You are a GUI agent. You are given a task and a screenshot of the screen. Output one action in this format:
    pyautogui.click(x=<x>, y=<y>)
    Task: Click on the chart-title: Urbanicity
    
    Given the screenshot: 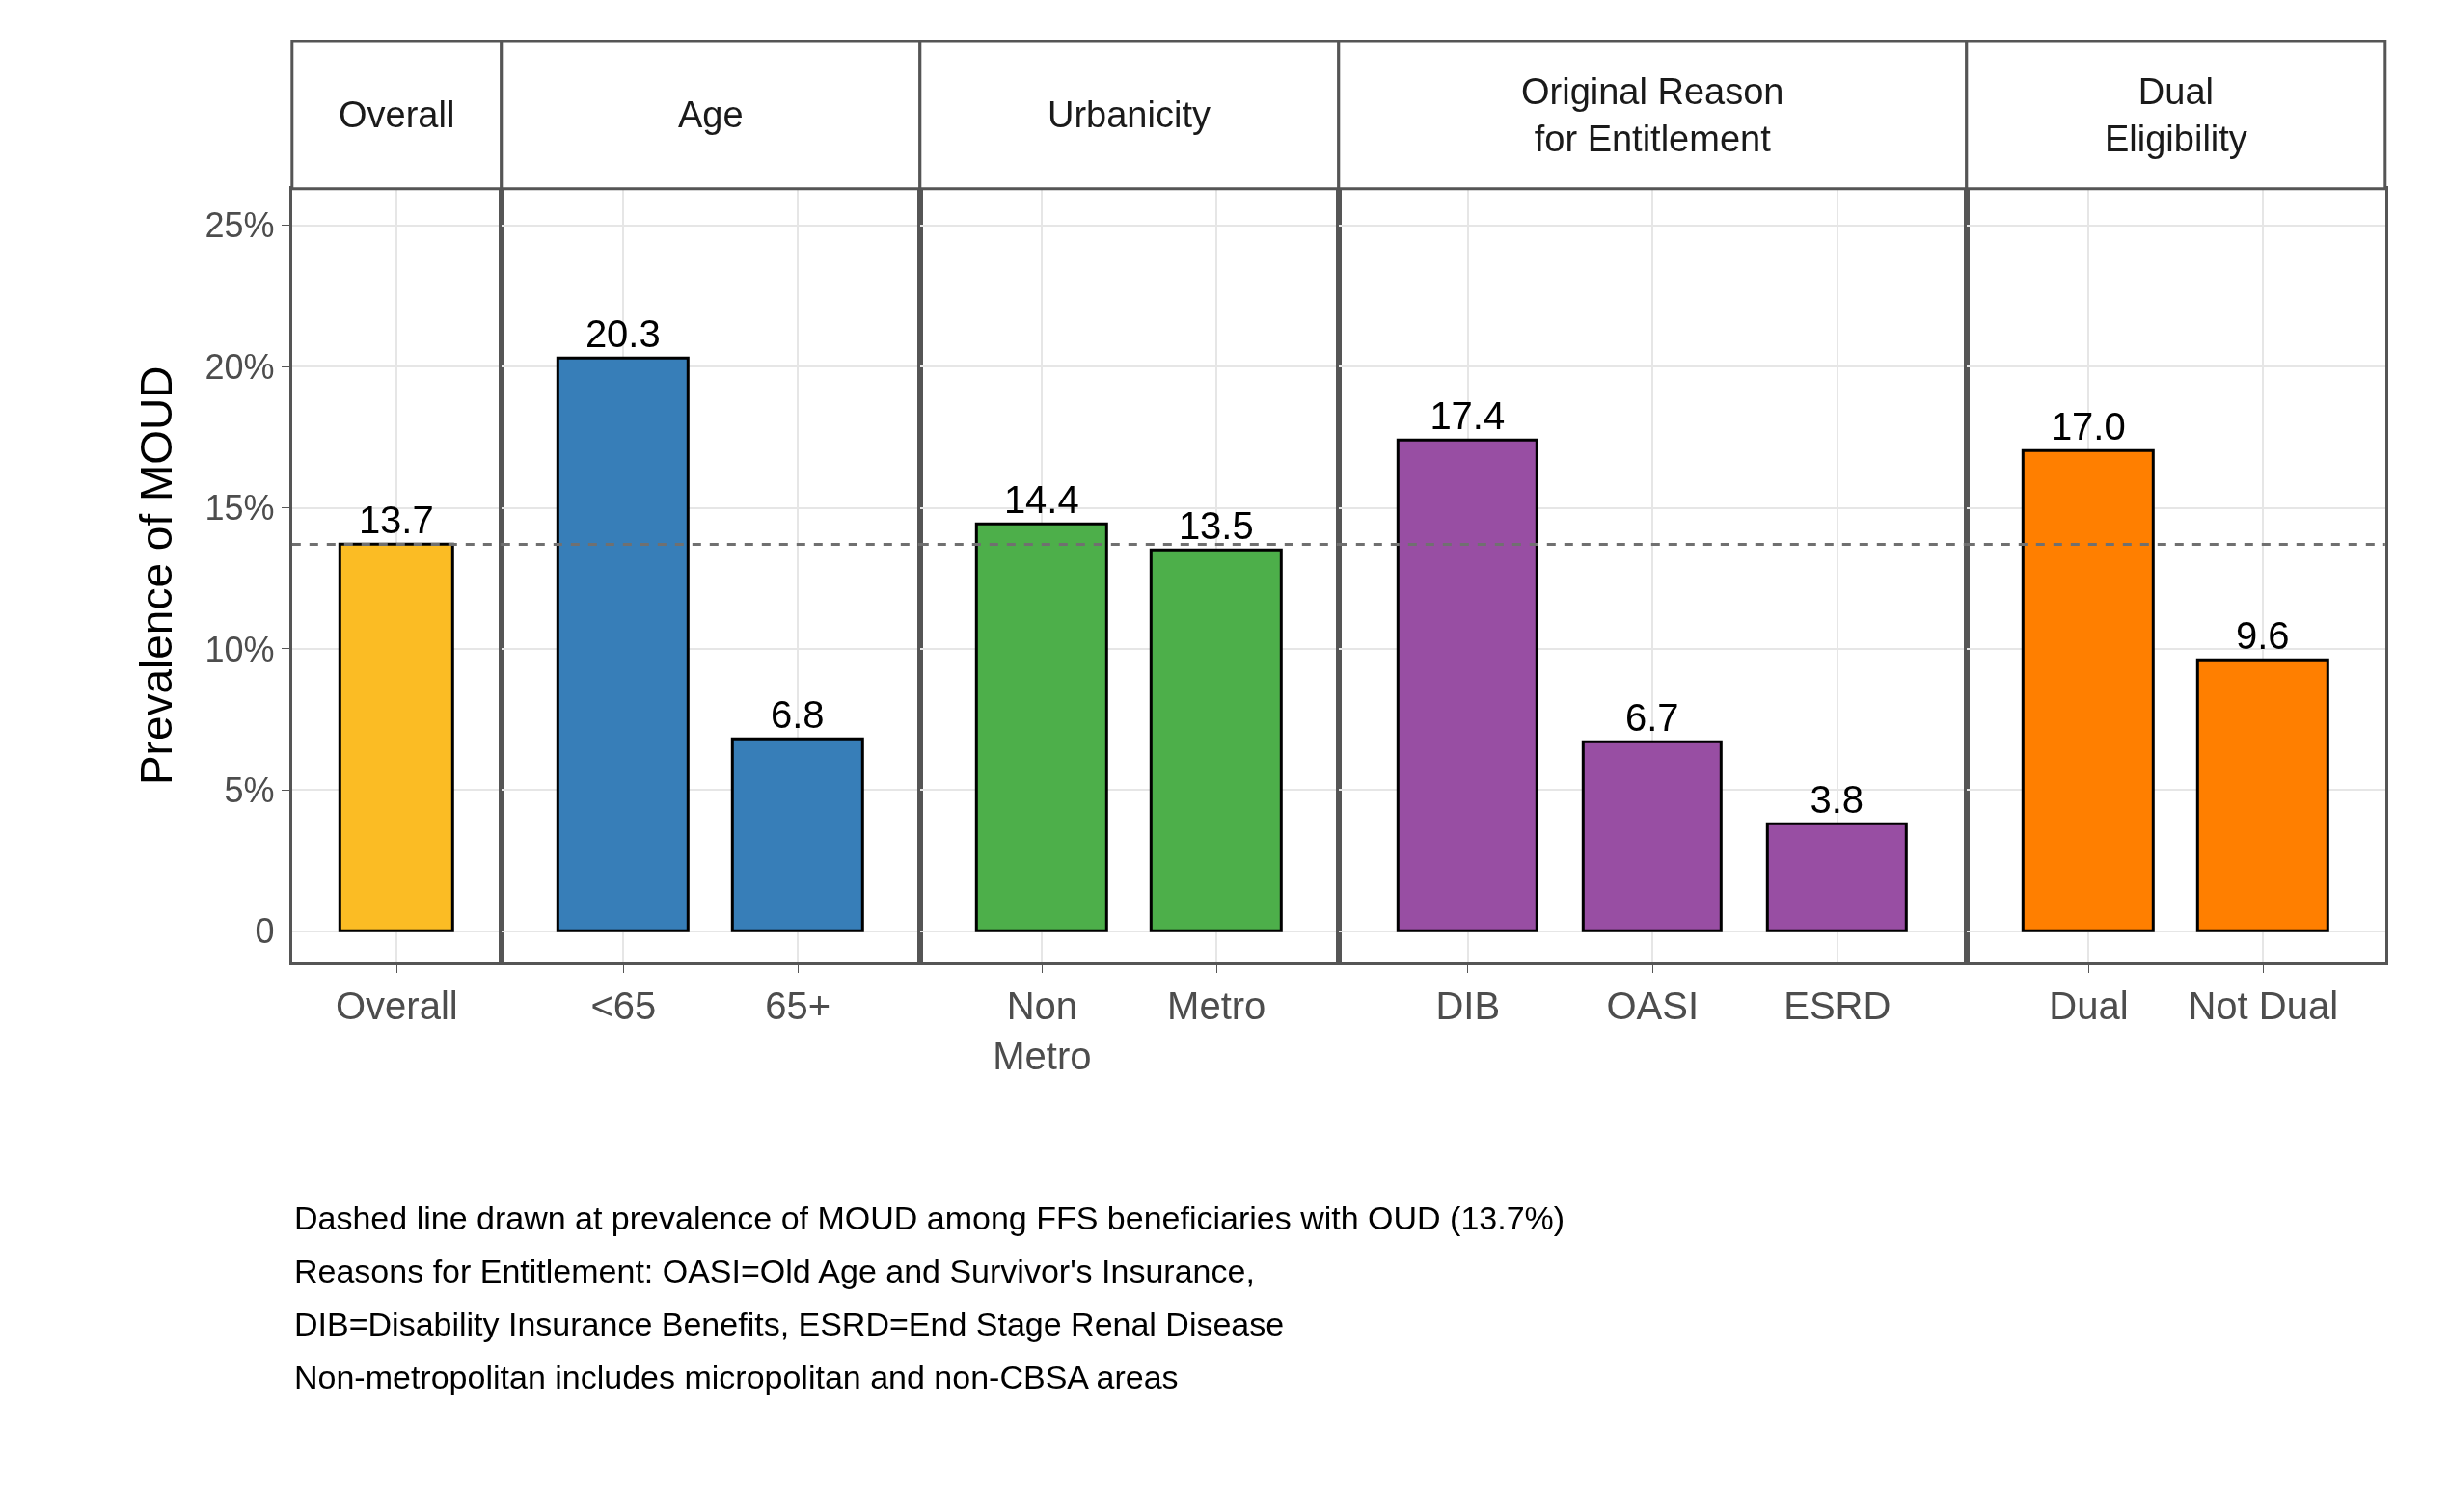 What is the action you would take?
    pyautogui.click(x=1129, y=114)
    